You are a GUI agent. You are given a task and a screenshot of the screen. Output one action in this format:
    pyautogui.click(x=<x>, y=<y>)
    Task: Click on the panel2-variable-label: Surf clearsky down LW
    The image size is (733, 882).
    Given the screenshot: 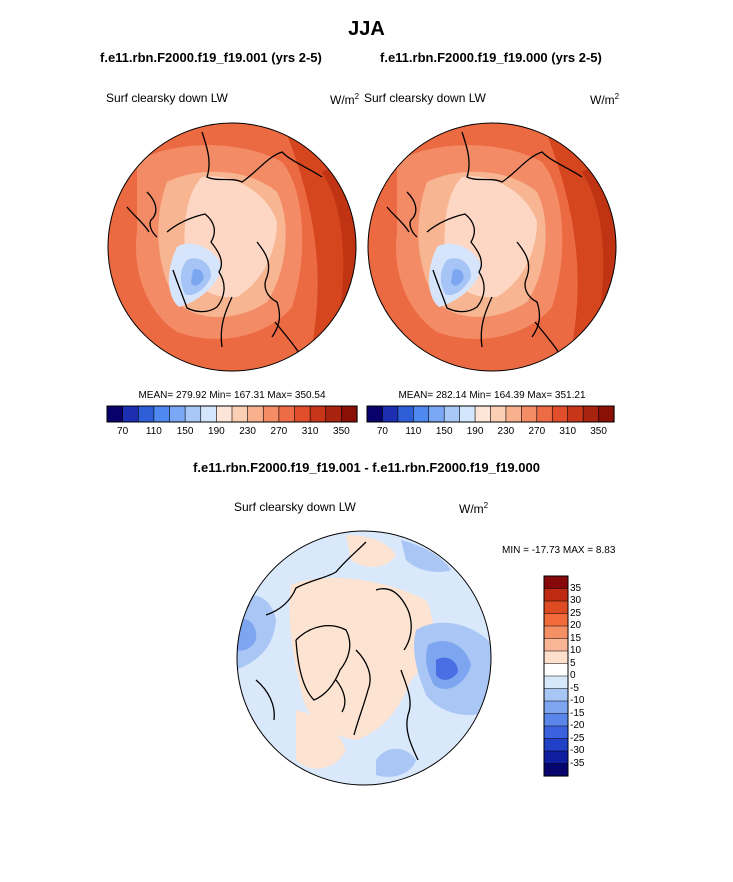 What is the action you would take?
    pyautogui.click(x=425, y=98)
    